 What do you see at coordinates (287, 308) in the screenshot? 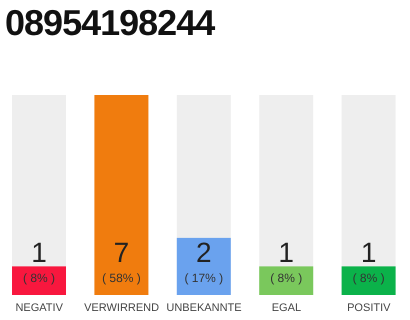
I see `x-tick-label: EGAL` at bounding box center [287, 308].